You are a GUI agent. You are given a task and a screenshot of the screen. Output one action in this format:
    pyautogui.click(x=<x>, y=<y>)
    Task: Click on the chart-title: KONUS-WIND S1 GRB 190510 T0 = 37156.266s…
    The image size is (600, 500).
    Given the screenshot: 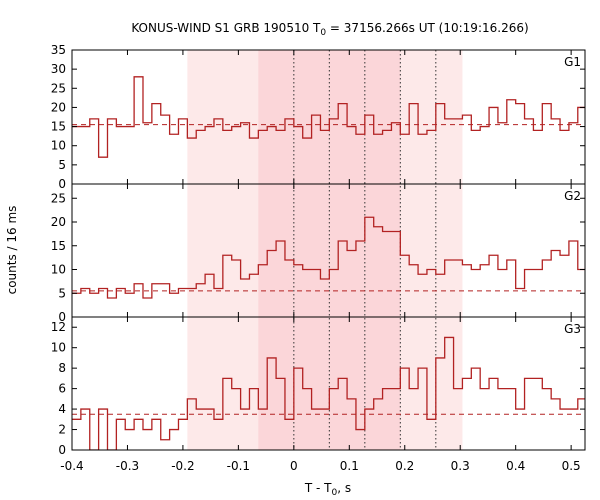 What is the action you would take?
    pyautogui.click(x=329, y=29)
    